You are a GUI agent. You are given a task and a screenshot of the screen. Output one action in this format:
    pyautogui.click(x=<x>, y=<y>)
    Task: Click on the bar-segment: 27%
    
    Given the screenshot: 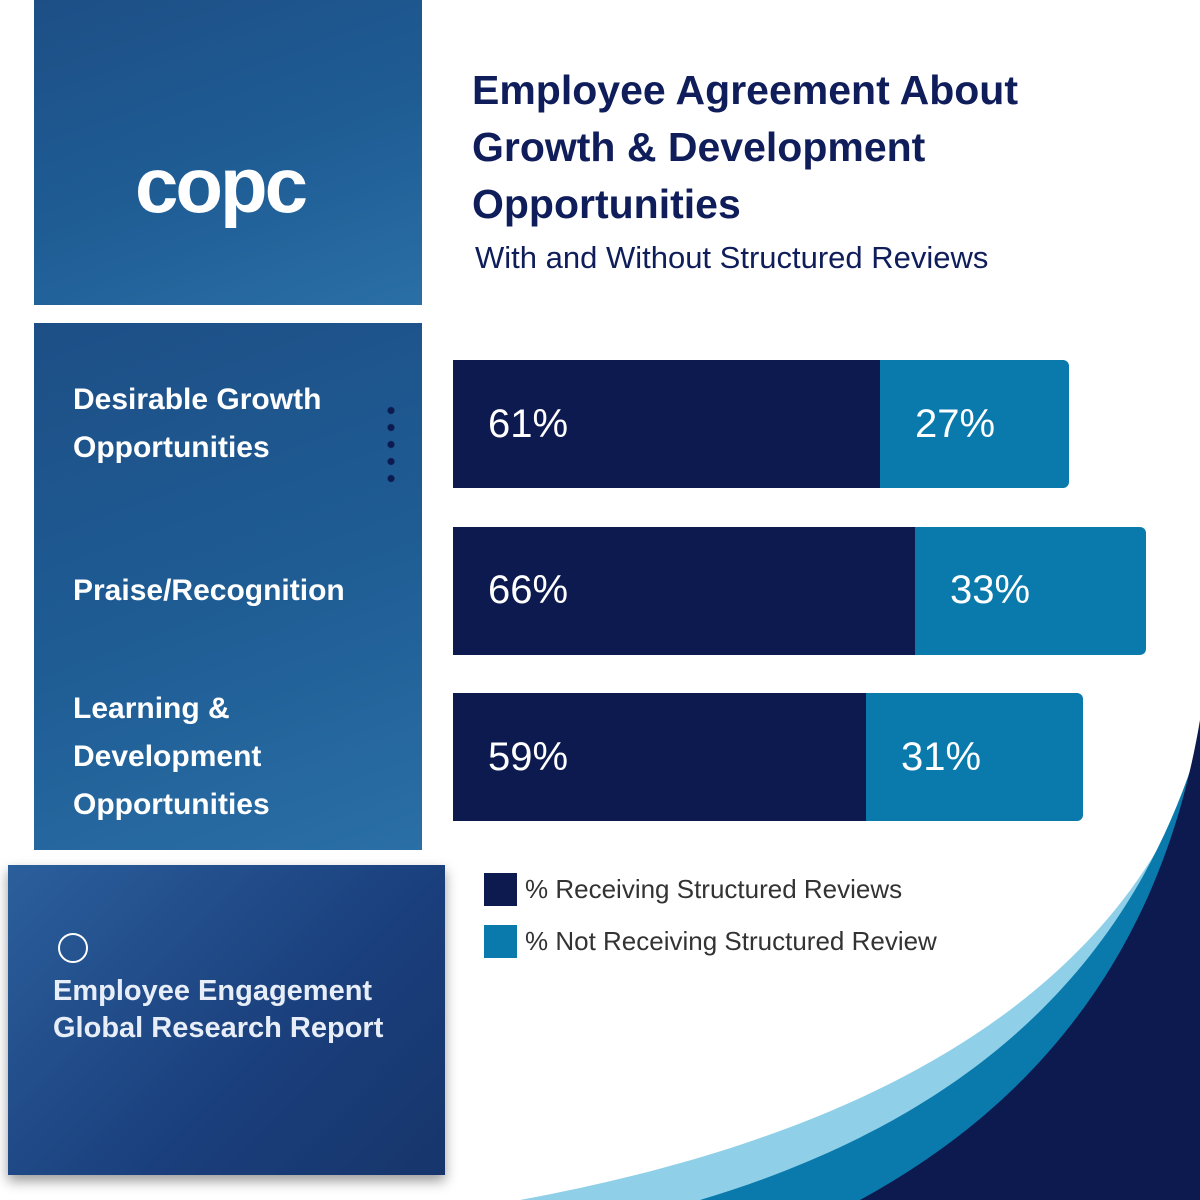 What is the action you would take?
    pyautogui.click(x=974, y=424)
    